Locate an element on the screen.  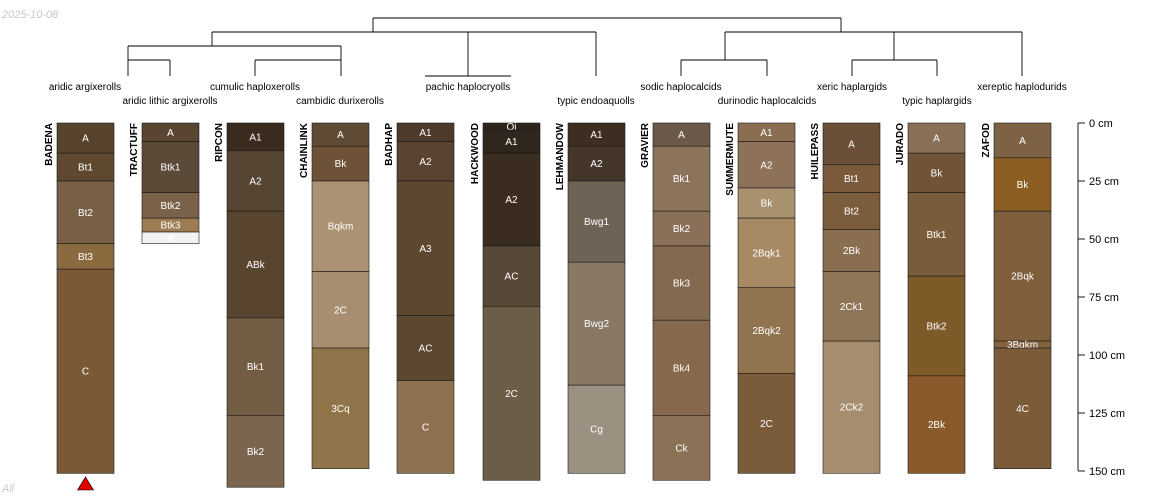
profile-name: LEHMANDOW is located at coordinates (560, 156).